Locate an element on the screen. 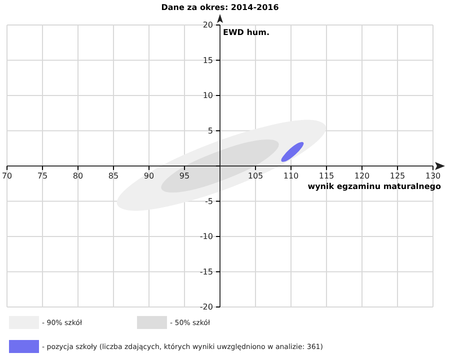  y-tick-label: -20 is located at coordinates (206, 307).